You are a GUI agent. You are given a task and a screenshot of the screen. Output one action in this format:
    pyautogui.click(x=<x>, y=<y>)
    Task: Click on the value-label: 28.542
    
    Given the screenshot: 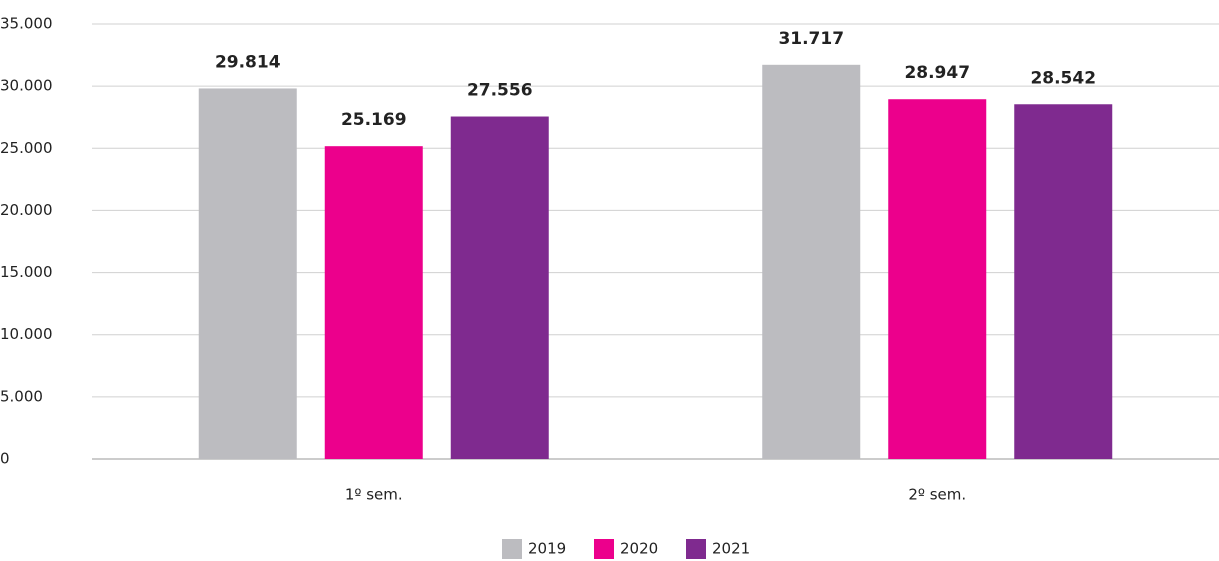 What is the action you would take?
    pyautogui.click(x=1063, y=78)
    